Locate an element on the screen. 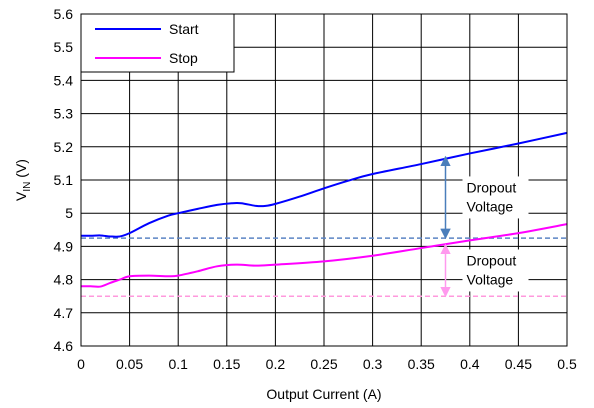  y-tick-label: 5.5 is located at coordinates (64, 47).